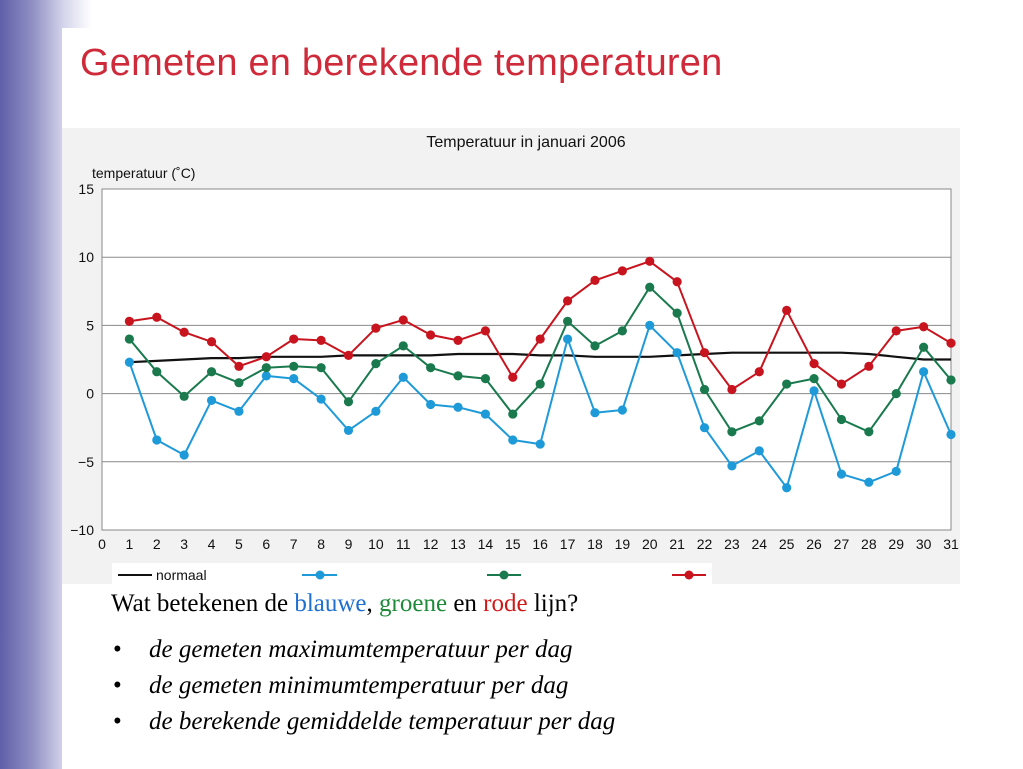  What do you see at coordinates (787, 544) in the screenshot?
I see `x-tick-label: 25` at bounding box center [787, 544].